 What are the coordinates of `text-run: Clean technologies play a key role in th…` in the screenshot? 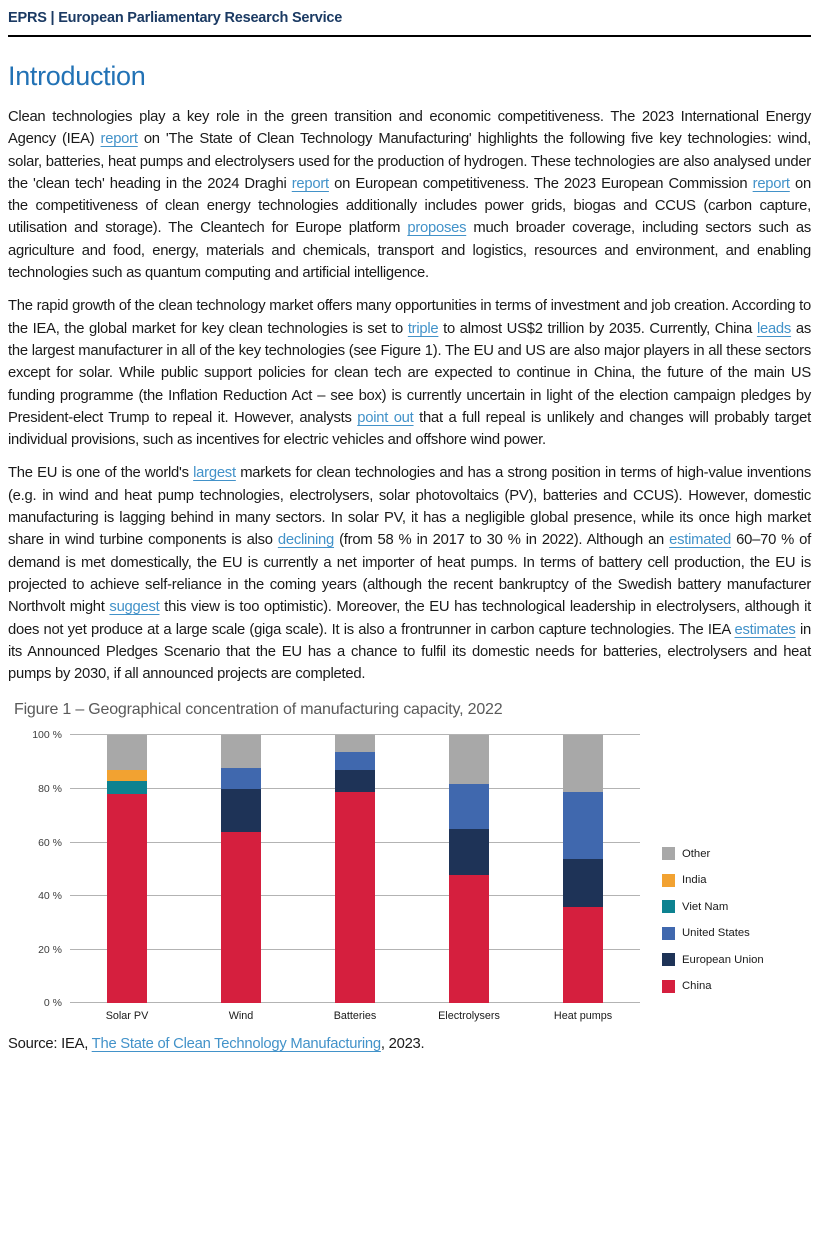 It's located at (409, 128).